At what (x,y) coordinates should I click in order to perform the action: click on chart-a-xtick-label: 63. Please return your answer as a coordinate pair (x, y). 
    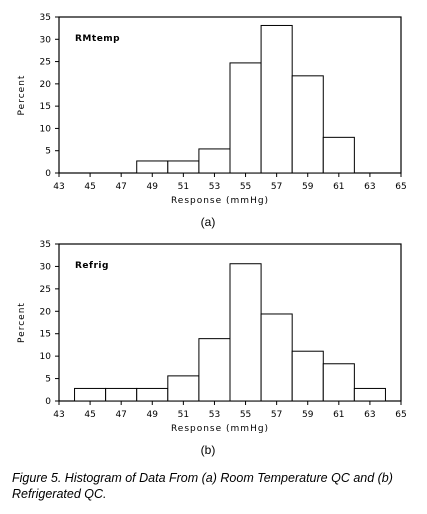
    Looking at the image, I should click on (369, 187).